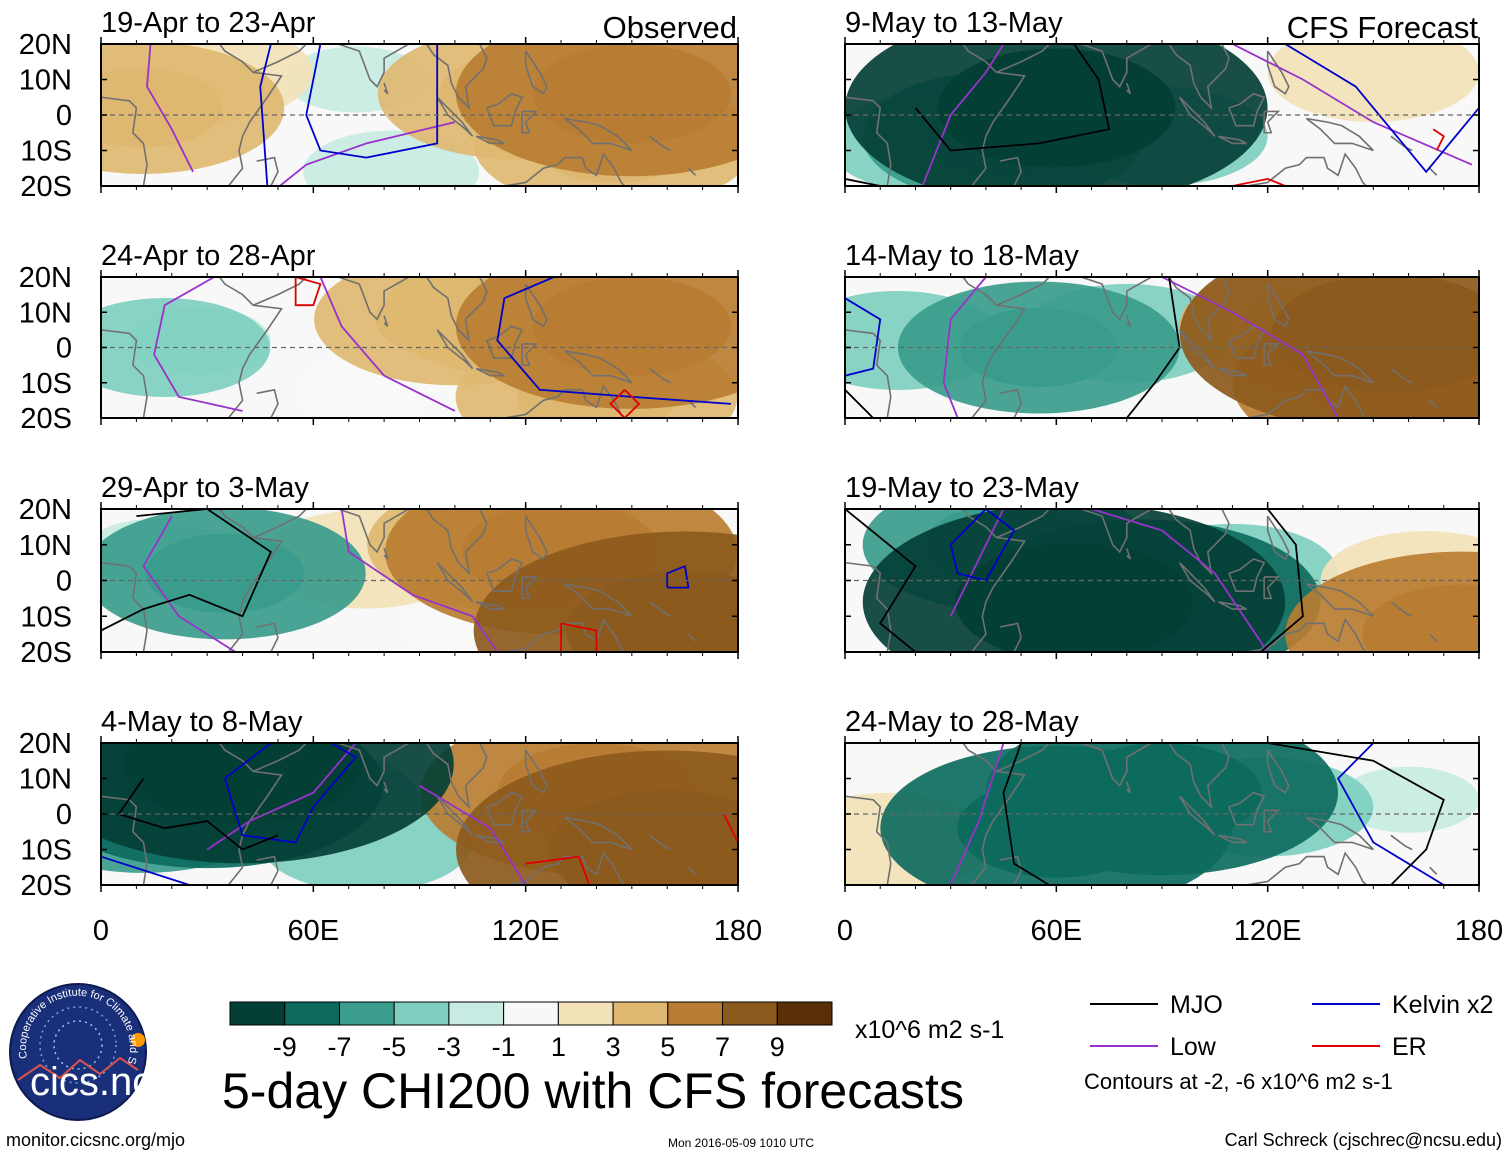 This screenshot has height=1158, width=1510. I want to click on logo-disc, so click(78, 1052).